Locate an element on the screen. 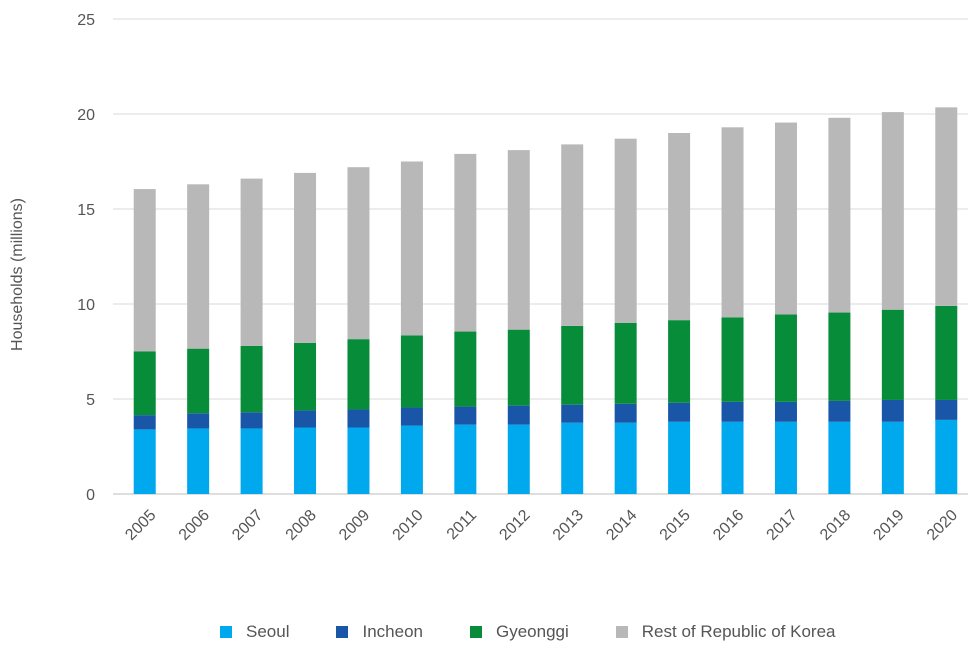  x-tick-label: 2019 is located at coordinates (888, 525).